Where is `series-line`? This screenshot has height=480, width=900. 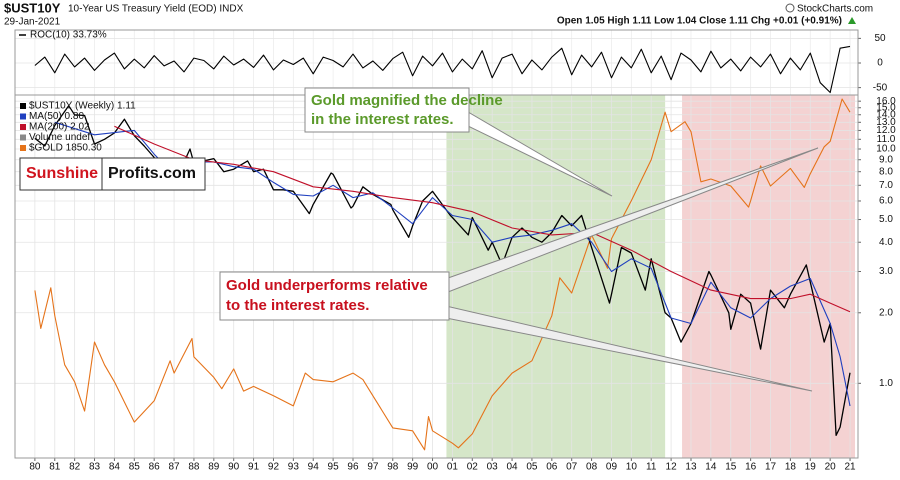 series-line is located at coordinates (442, 69).